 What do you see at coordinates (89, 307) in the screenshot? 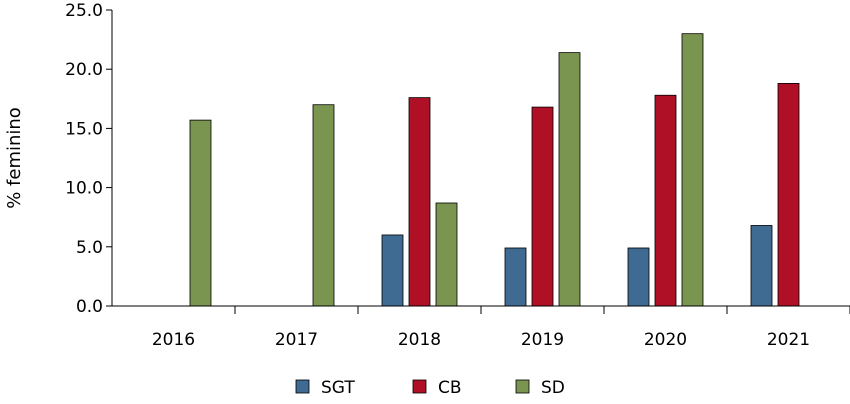
I see `y-tick-label: 0.0` at bounding box center [89, 307].